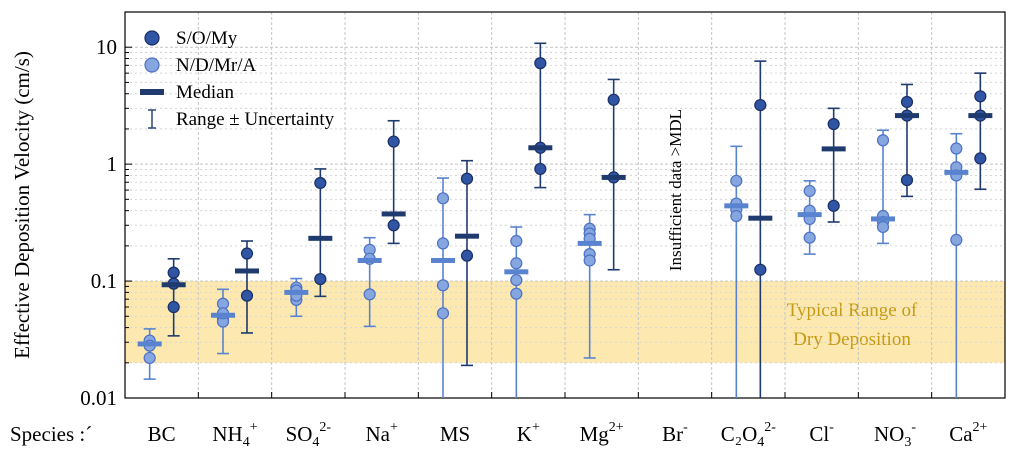  Describe the element at coordinates (106, 47) in the screenshot. I see `y-tick-label: 10` at that location.